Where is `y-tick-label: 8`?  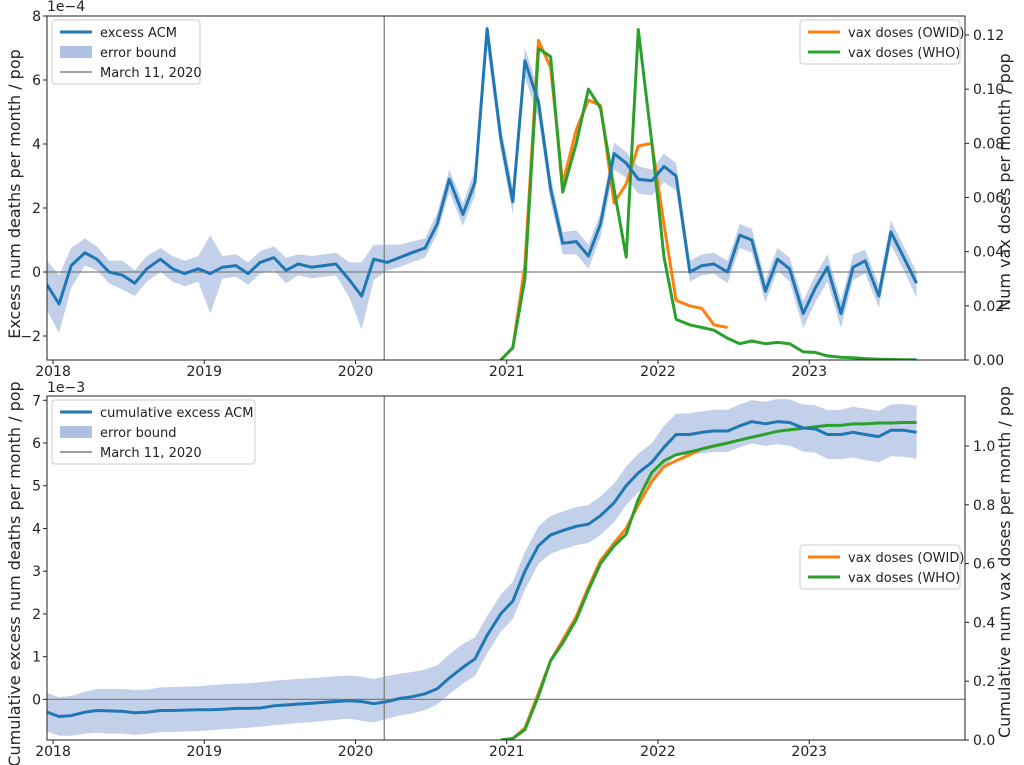 y-tick-label: 8 is located at coordinates (36, 17).